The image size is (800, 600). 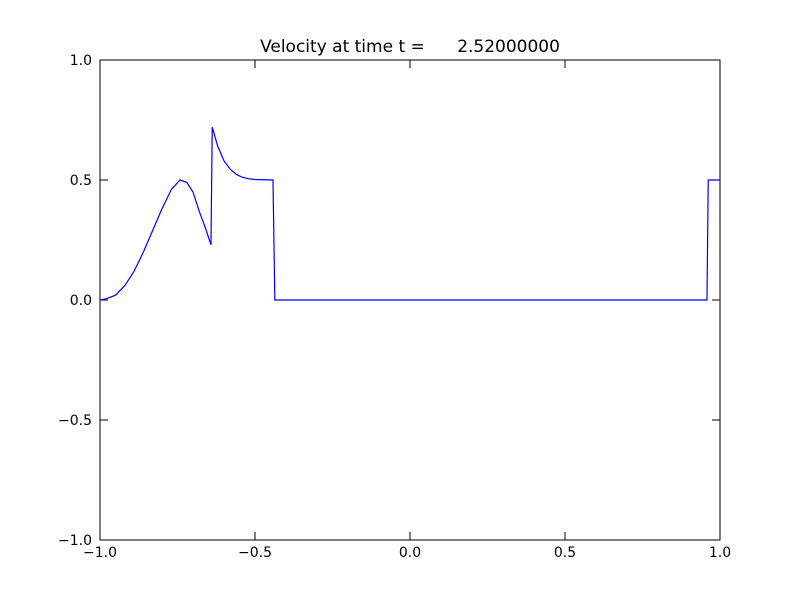 What do you see at coordinates (100, 553) in the screenshot?
I see `x-tick-label: −1.0` at bounding box center [100, 553].